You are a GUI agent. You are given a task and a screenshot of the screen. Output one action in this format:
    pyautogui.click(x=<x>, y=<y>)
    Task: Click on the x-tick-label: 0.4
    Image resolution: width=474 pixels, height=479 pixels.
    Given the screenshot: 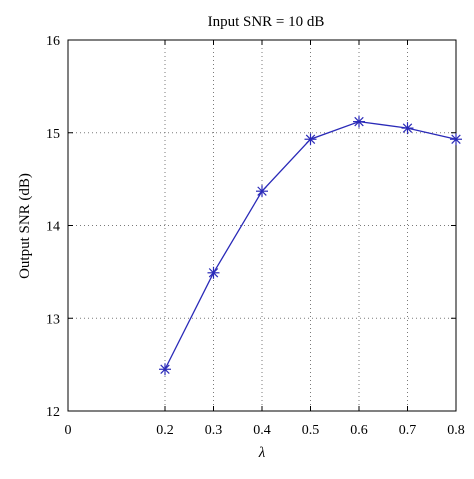 What is the action you would take?
    pyautogui.click(x=262, y=430)
    